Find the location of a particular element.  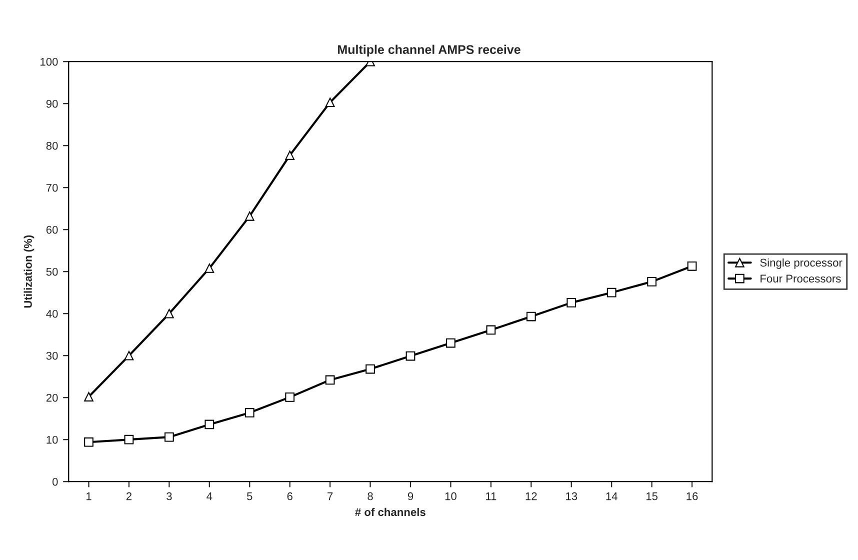

legend-label: Single processor is located at coordinates (801, 263).